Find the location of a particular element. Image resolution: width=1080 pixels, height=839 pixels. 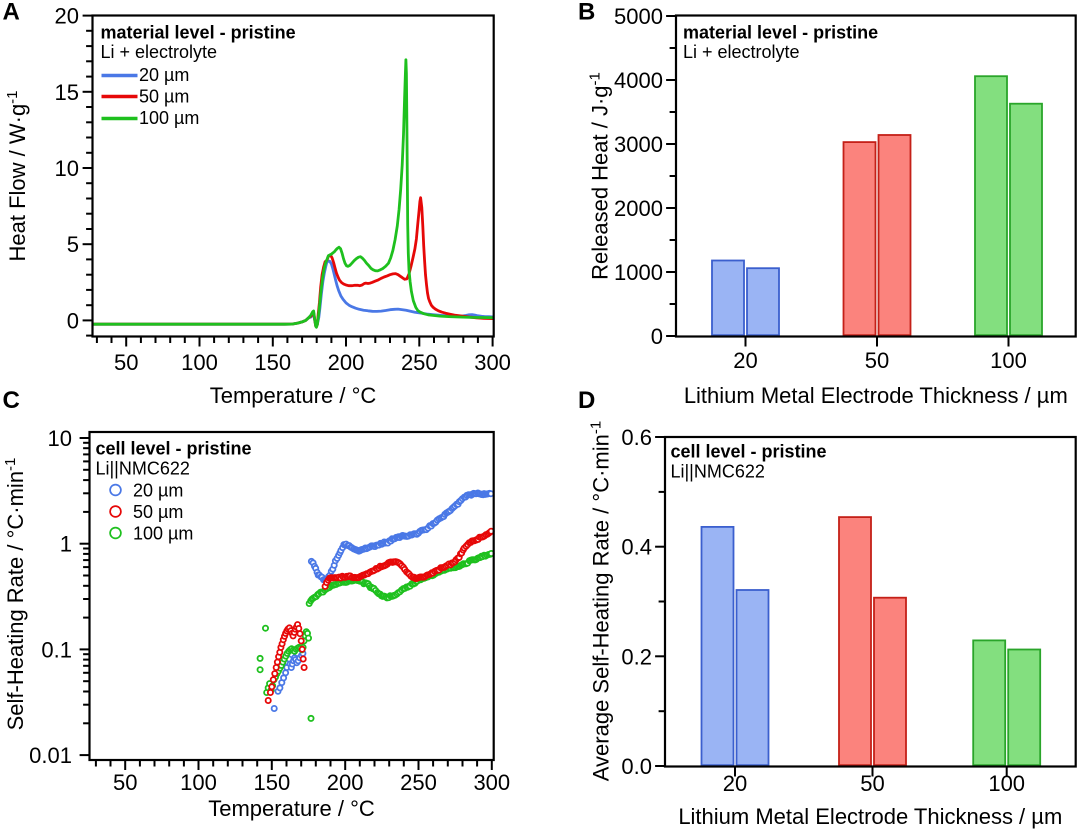

svg-text: B is located at coordinates (586, 13).